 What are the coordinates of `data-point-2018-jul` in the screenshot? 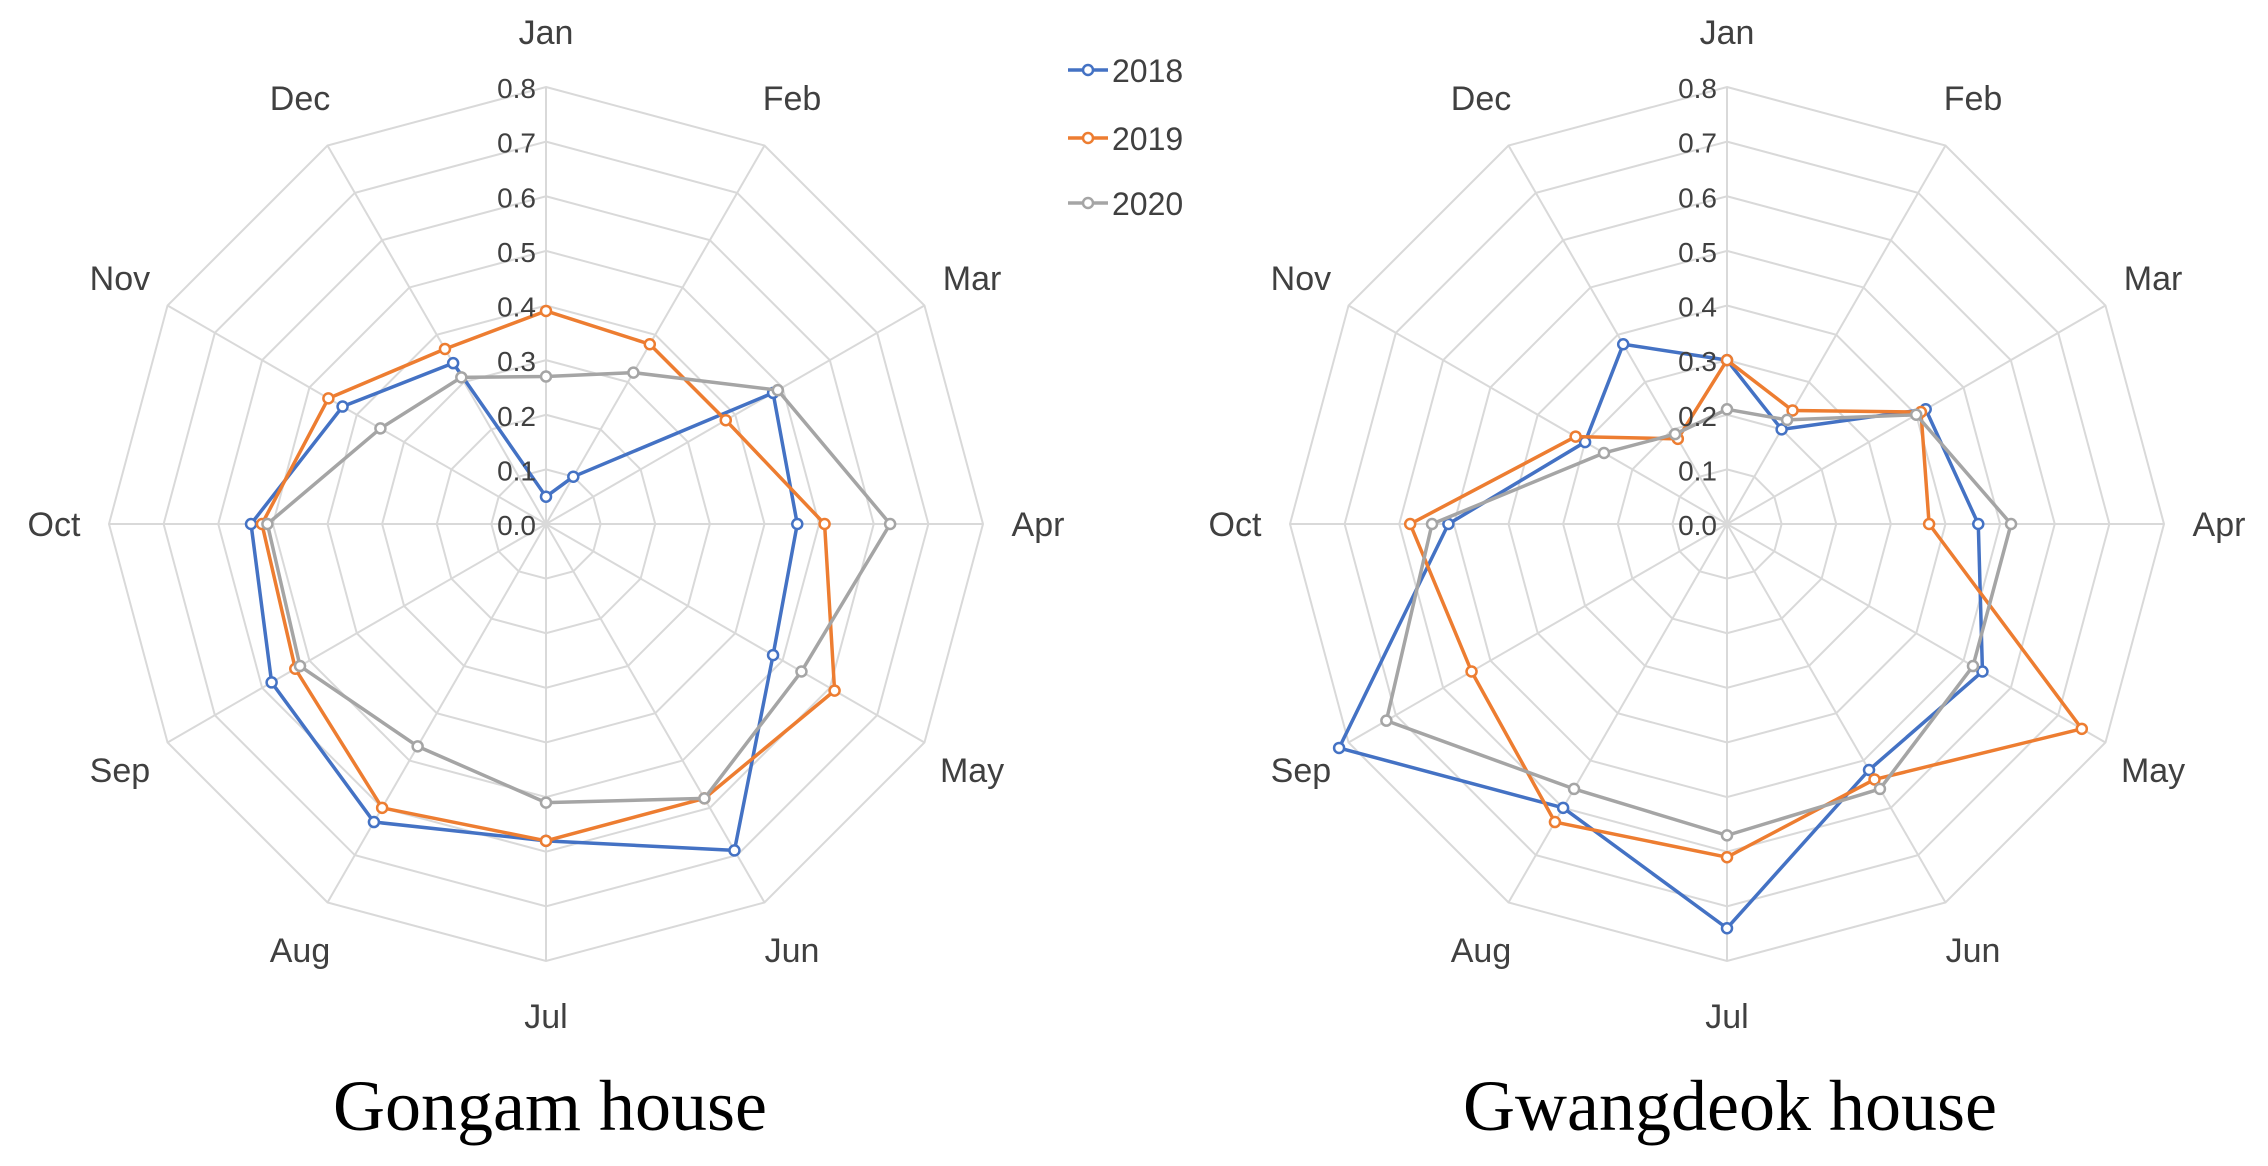 It's located at (1727, 928).